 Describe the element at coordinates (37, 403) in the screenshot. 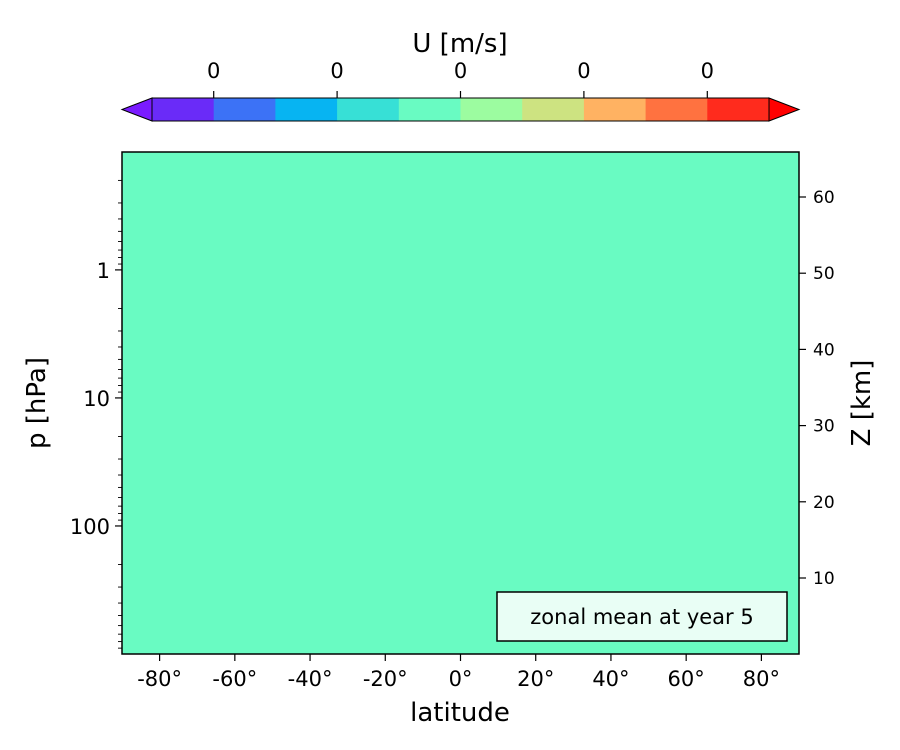

I see `left-y-axis-label: p [hPa]` at that location.